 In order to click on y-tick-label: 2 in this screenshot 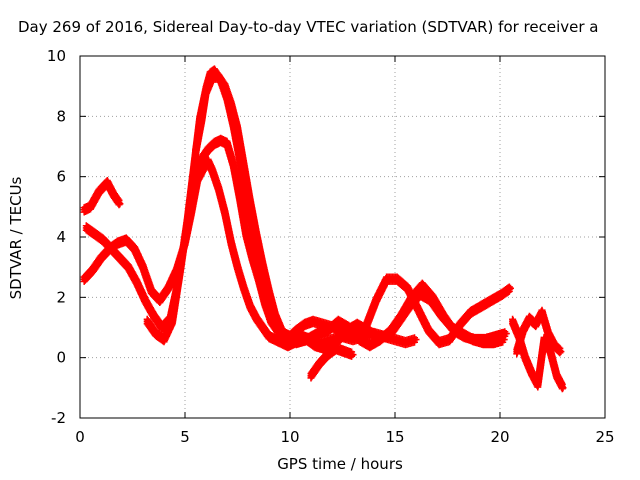, I will do `click(61, 297)`.